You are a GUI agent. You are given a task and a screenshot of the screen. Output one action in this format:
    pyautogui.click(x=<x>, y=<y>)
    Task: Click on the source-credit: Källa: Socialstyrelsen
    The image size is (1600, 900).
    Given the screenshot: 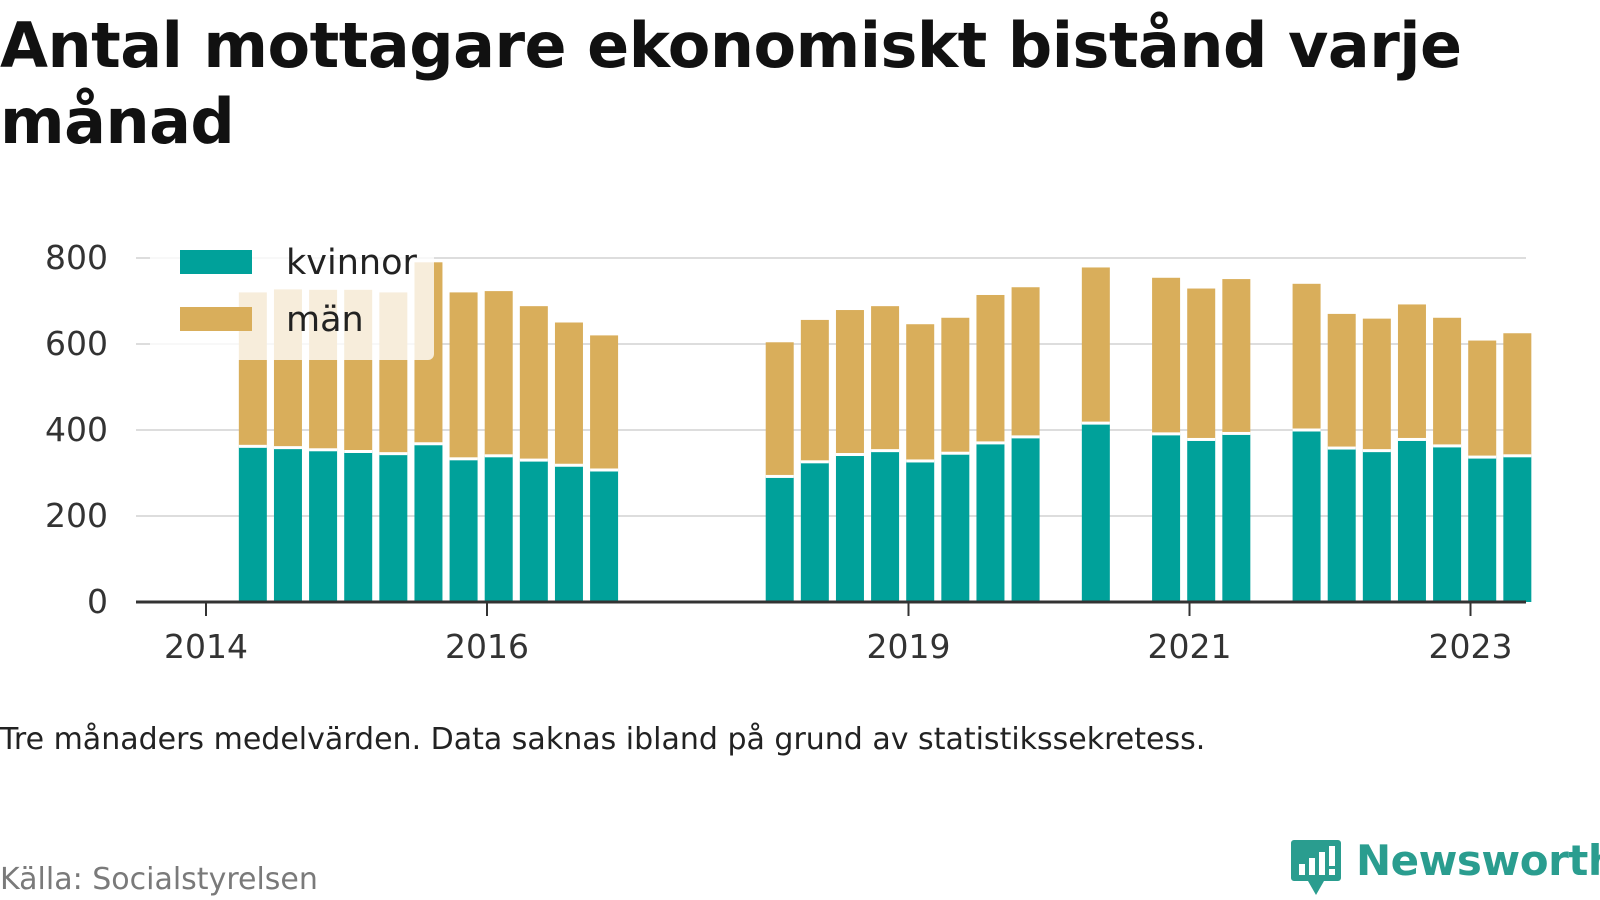 What is the action you would take?
    pyautogui.click(x=159, y=879)
    